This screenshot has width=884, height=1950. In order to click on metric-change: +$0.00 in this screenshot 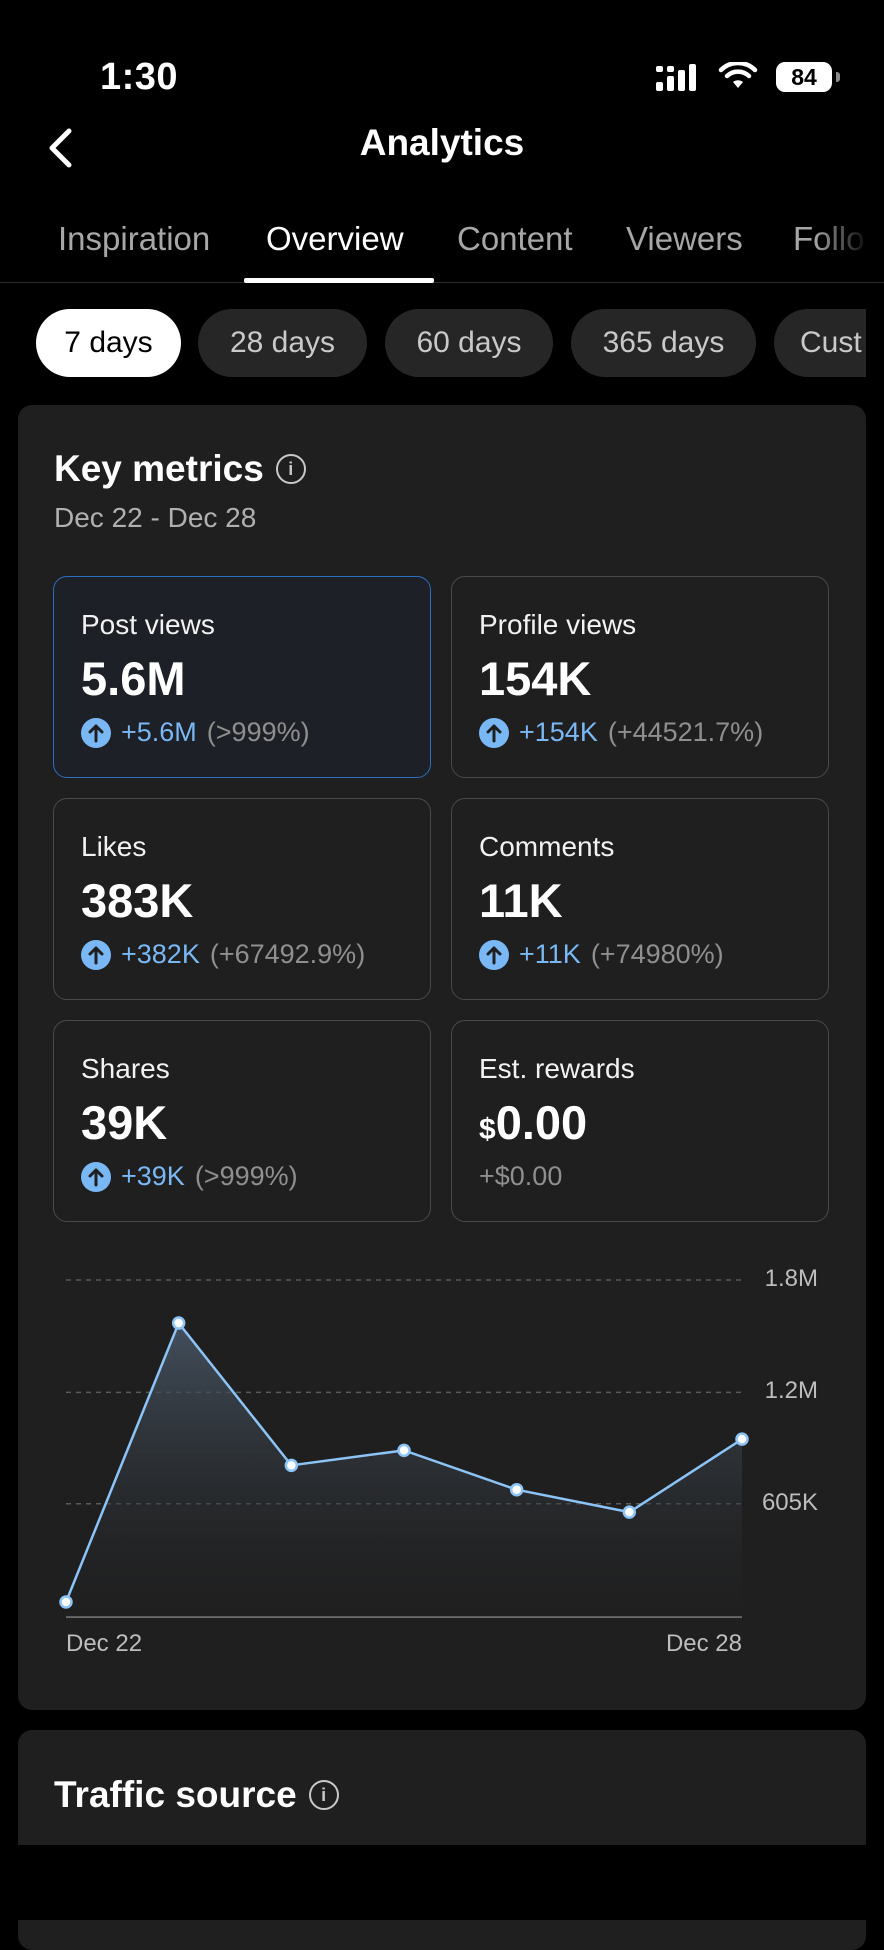, I will do `click(521, 1176)`.